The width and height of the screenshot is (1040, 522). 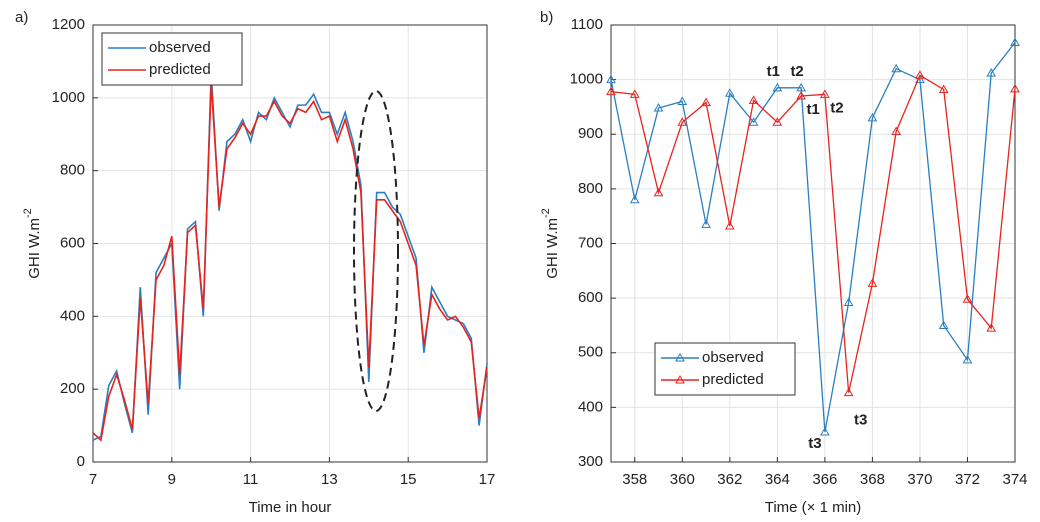 What do you see at coordinates (919, 479) in the screenshot?
I see `x-tick-label: 370` at bounding box center [919, 479].